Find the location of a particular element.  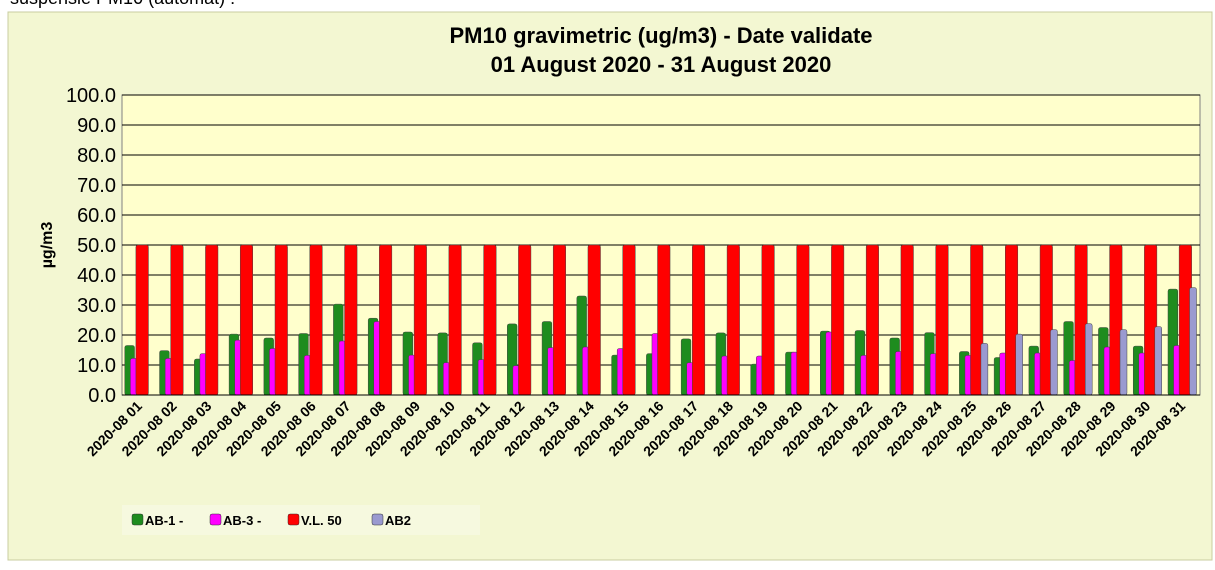

legend-label: V.L. 50 is located at coordinates (321, 520).